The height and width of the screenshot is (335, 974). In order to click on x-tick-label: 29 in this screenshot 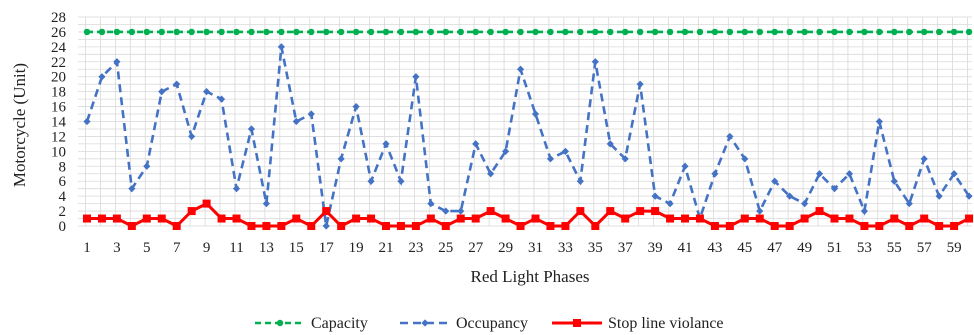, I will do `click(505, 248)`.